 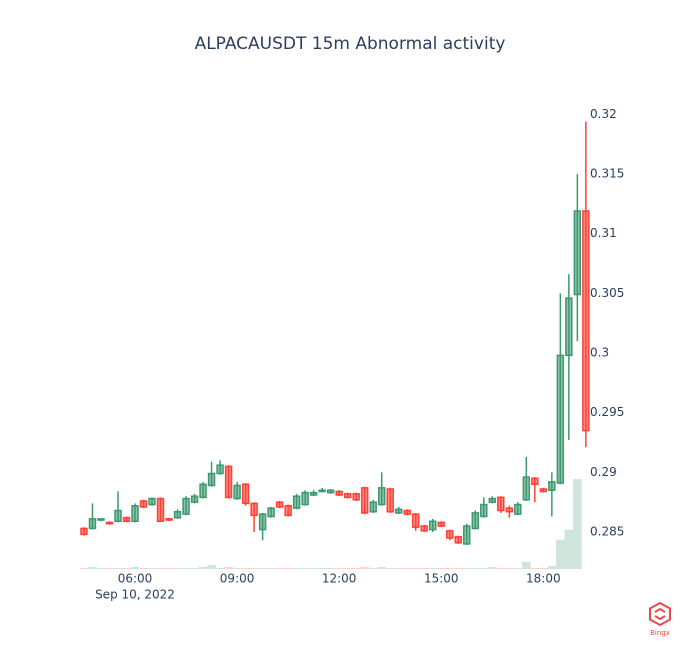 What do you see at coordinates (339, 579) in the screenshot?
I see `x-tick-label: 12:00` at bounding box center [339, 579].